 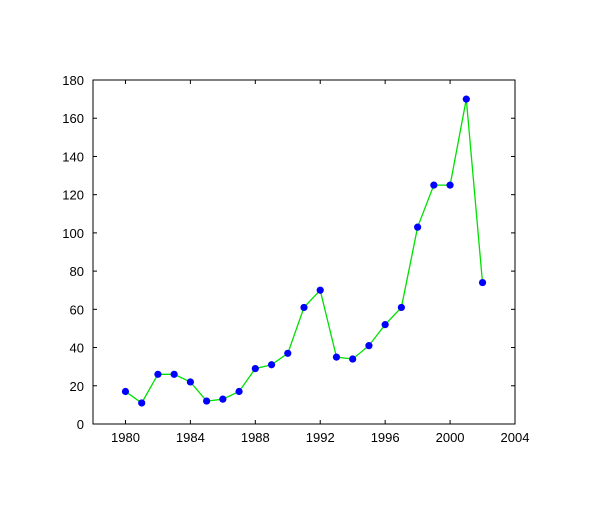 What do you see at coordinates (125, 437) in the screenshot?
I see `x-tick-label: 1980` at bounding box center [125, 437].